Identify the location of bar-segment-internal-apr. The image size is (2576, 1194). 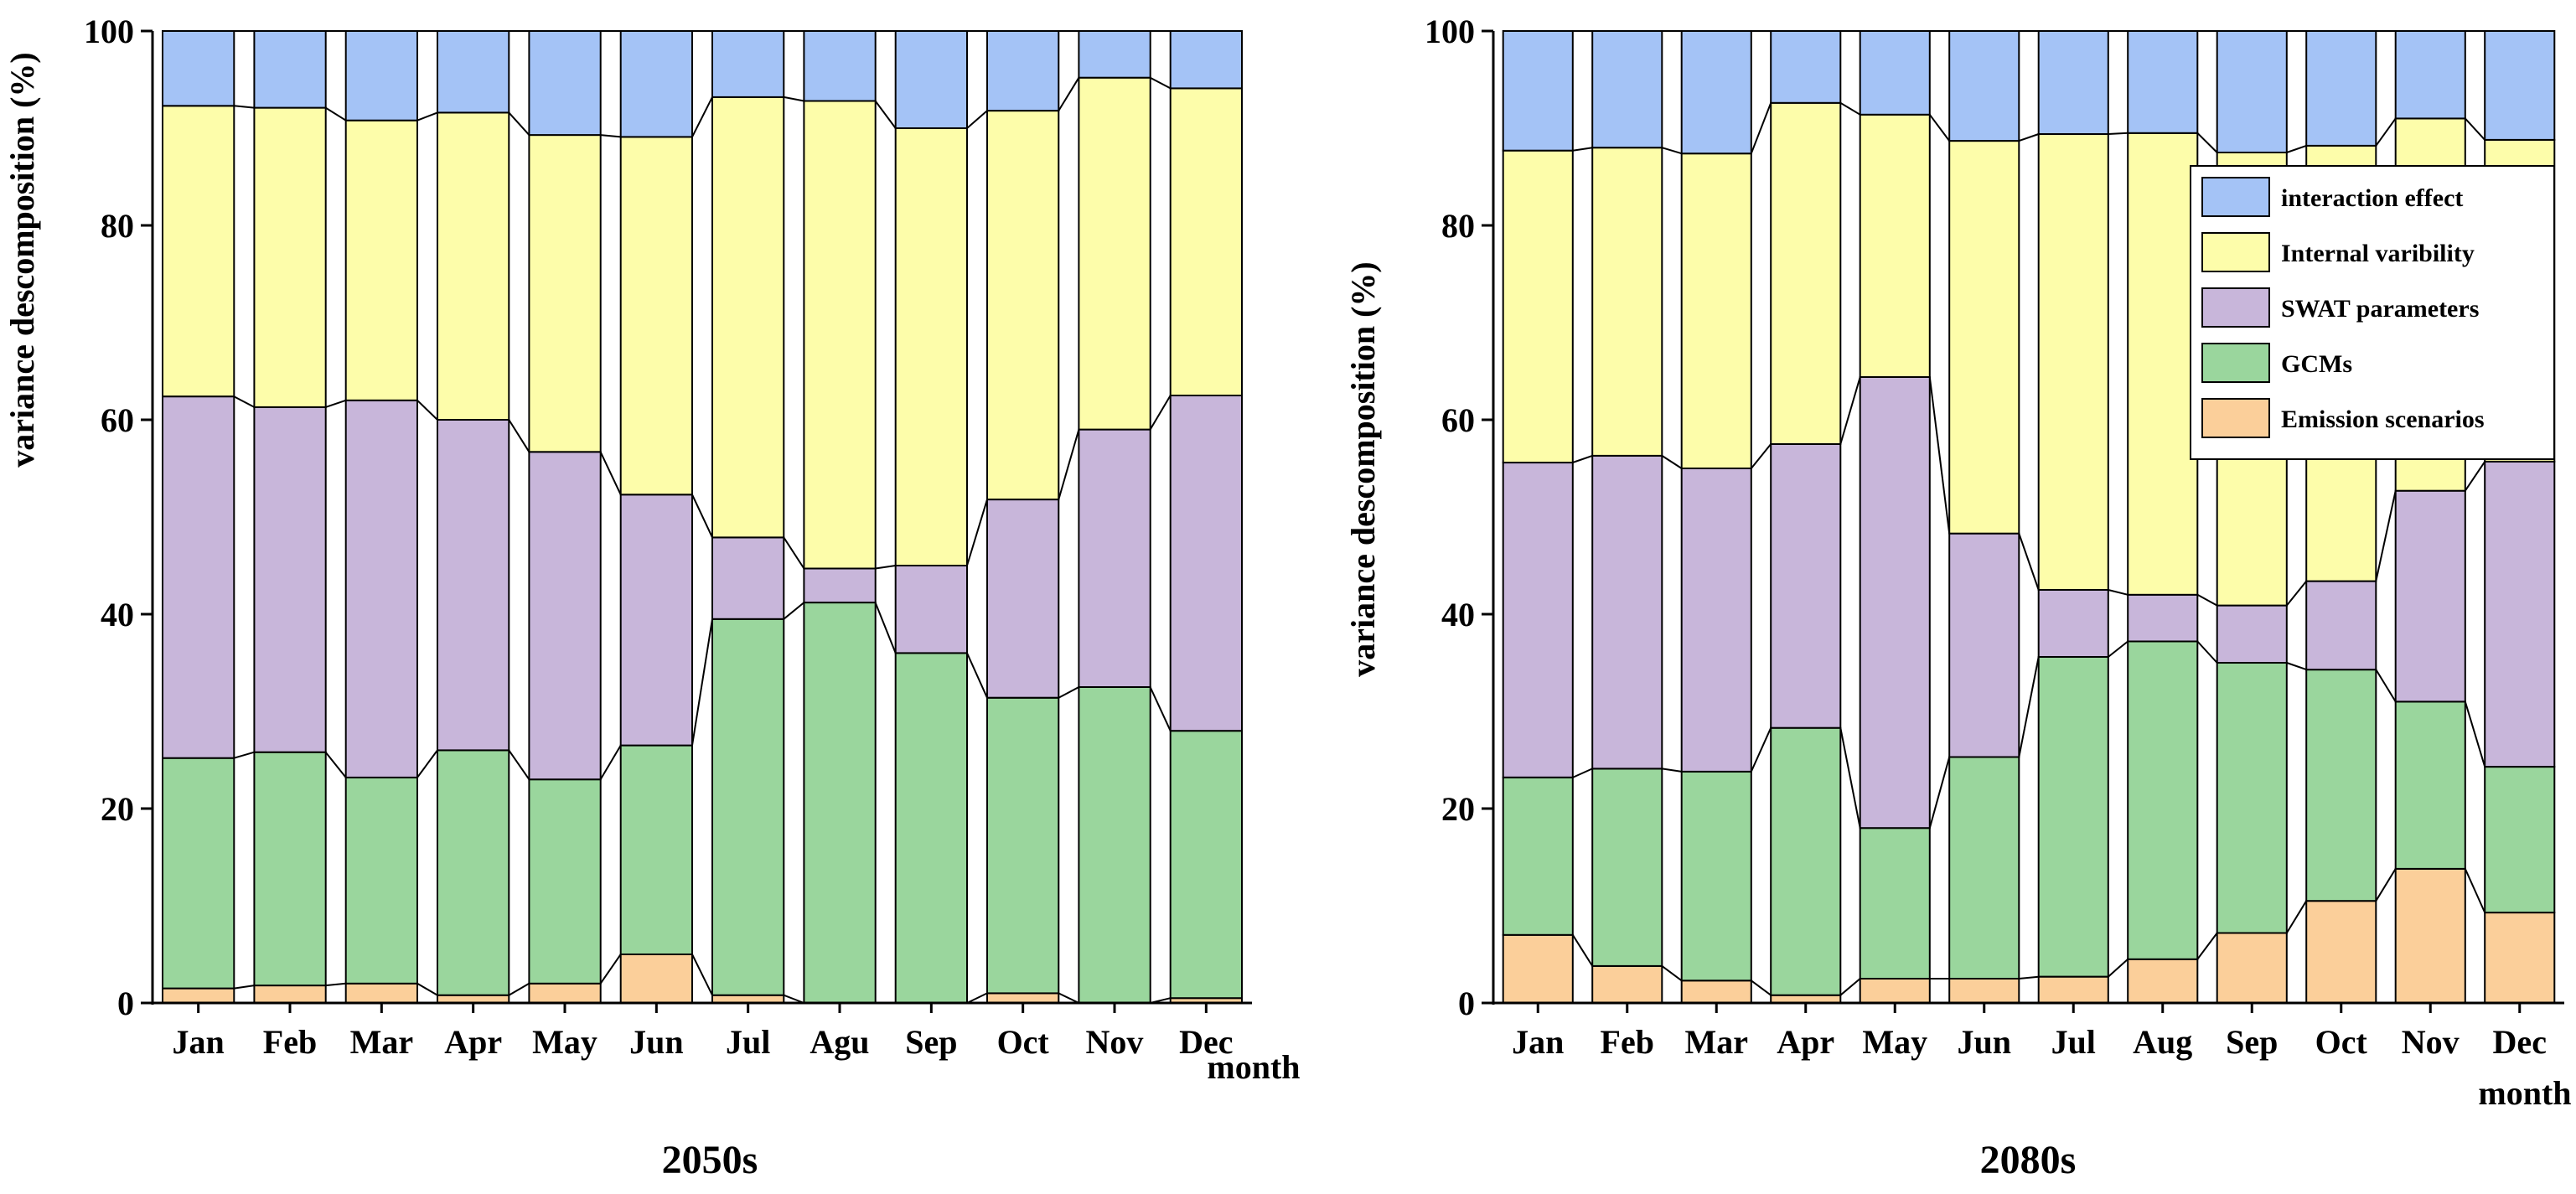
(1806, 273).